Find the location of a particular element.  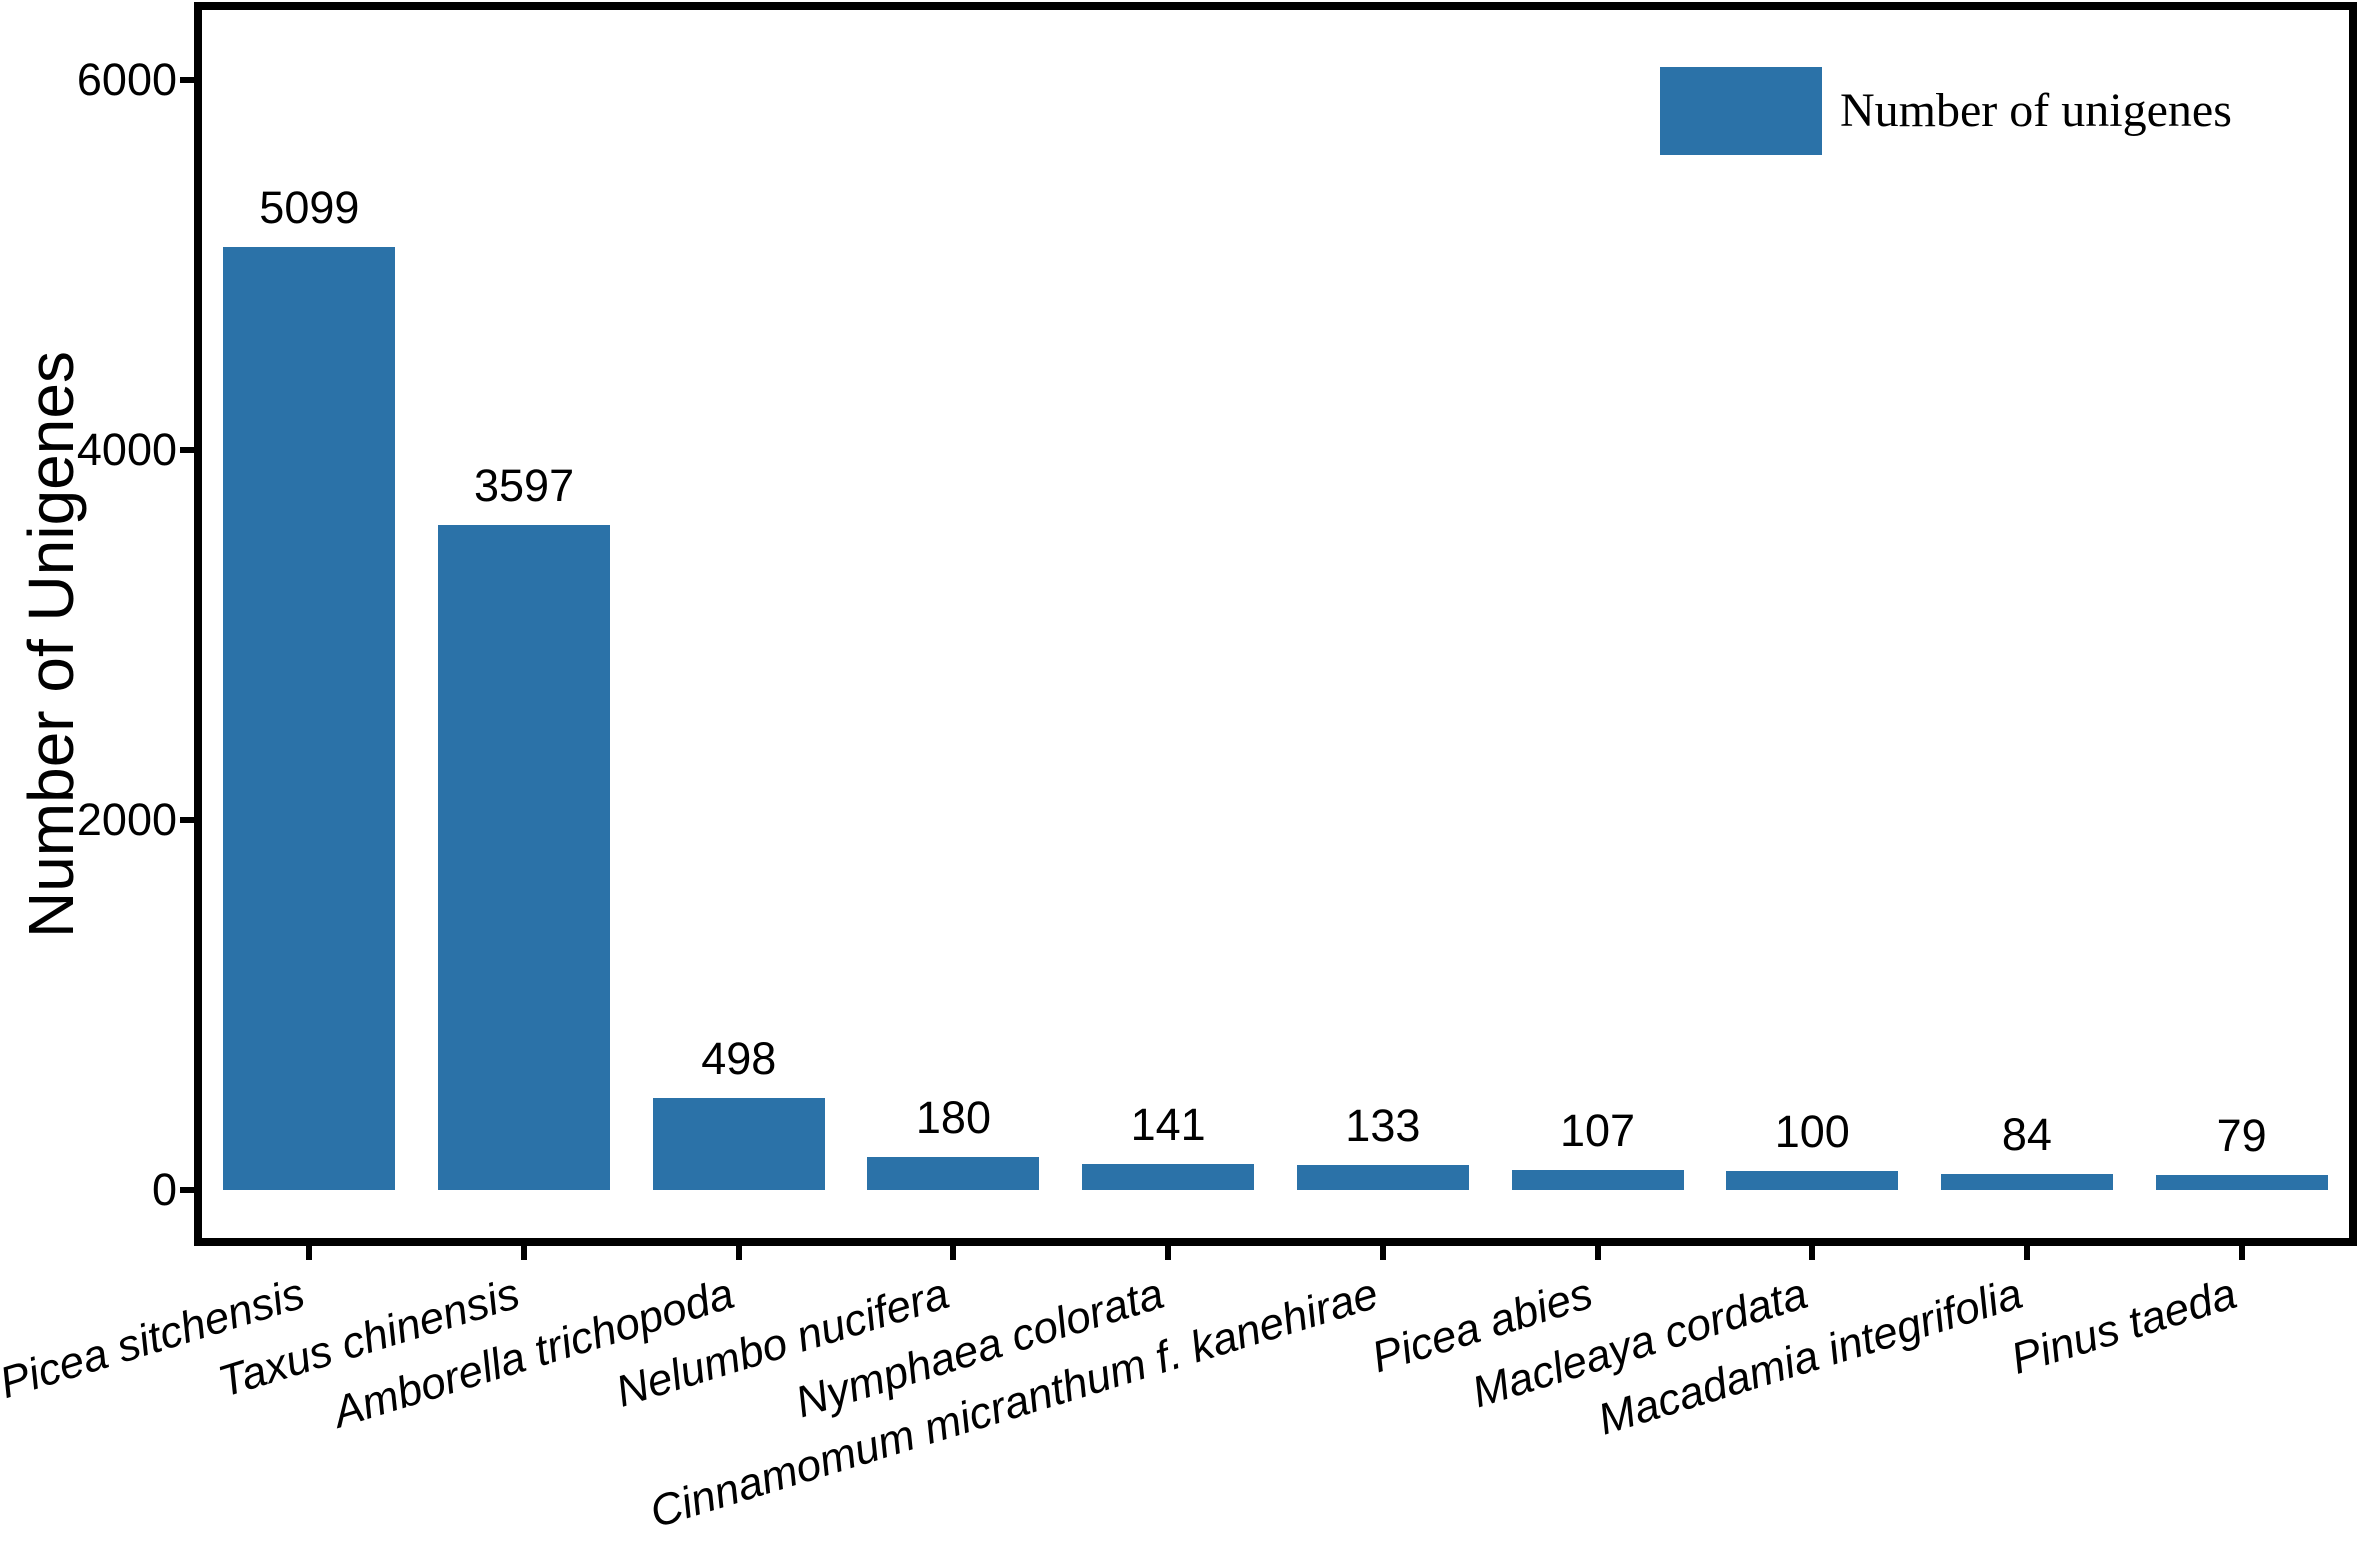

legend-swatch is located at coordinates (1741, 111).